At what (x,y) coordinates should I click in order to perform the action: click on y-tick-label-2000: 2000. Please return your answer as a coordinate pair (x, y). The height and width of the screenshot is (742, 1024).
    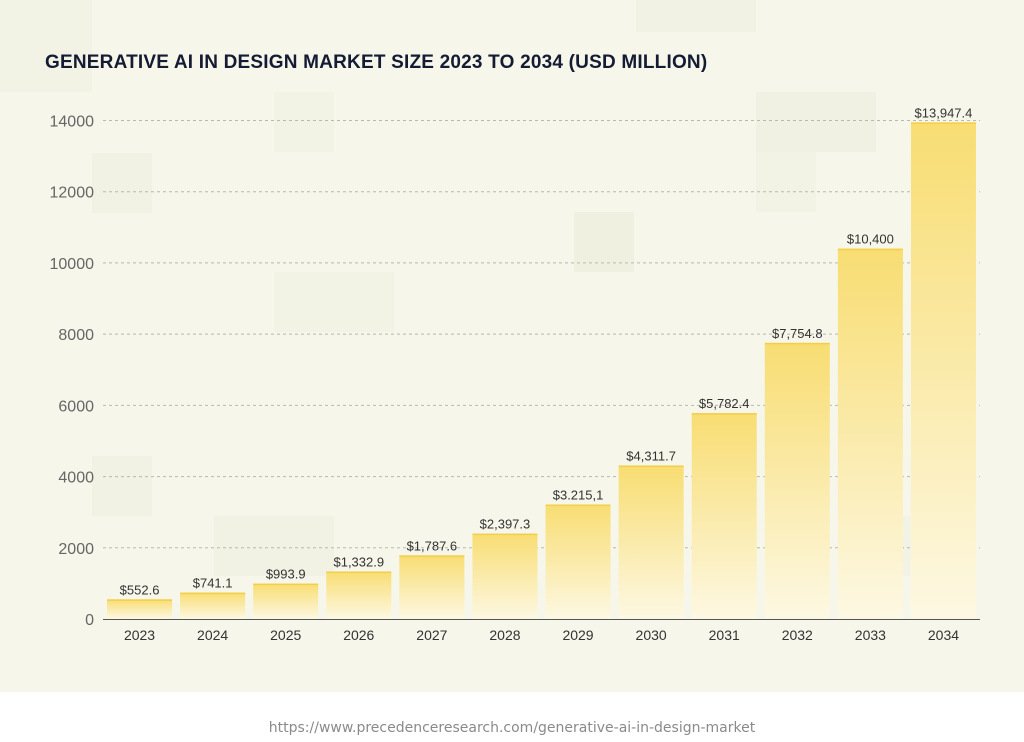
    Looking at the image, I should click on (76, 549).